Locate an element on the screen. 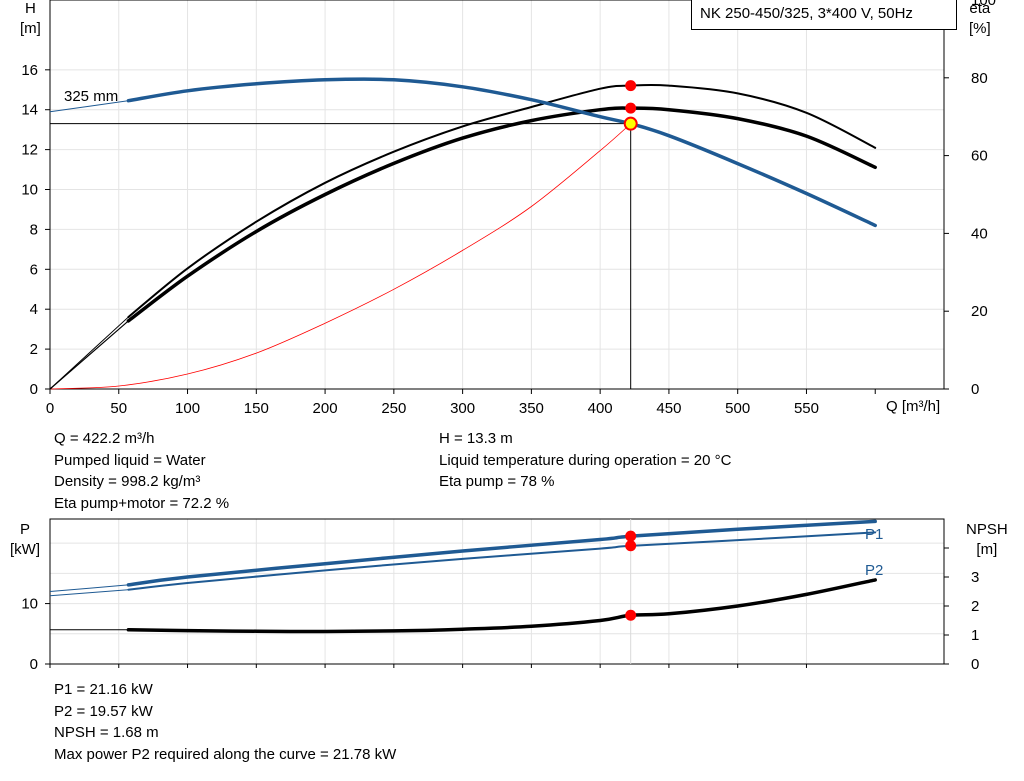 The width and height of the screenshot is (1024, 781). y-tick-label-left: 8 is located at coordinates (34, 229).